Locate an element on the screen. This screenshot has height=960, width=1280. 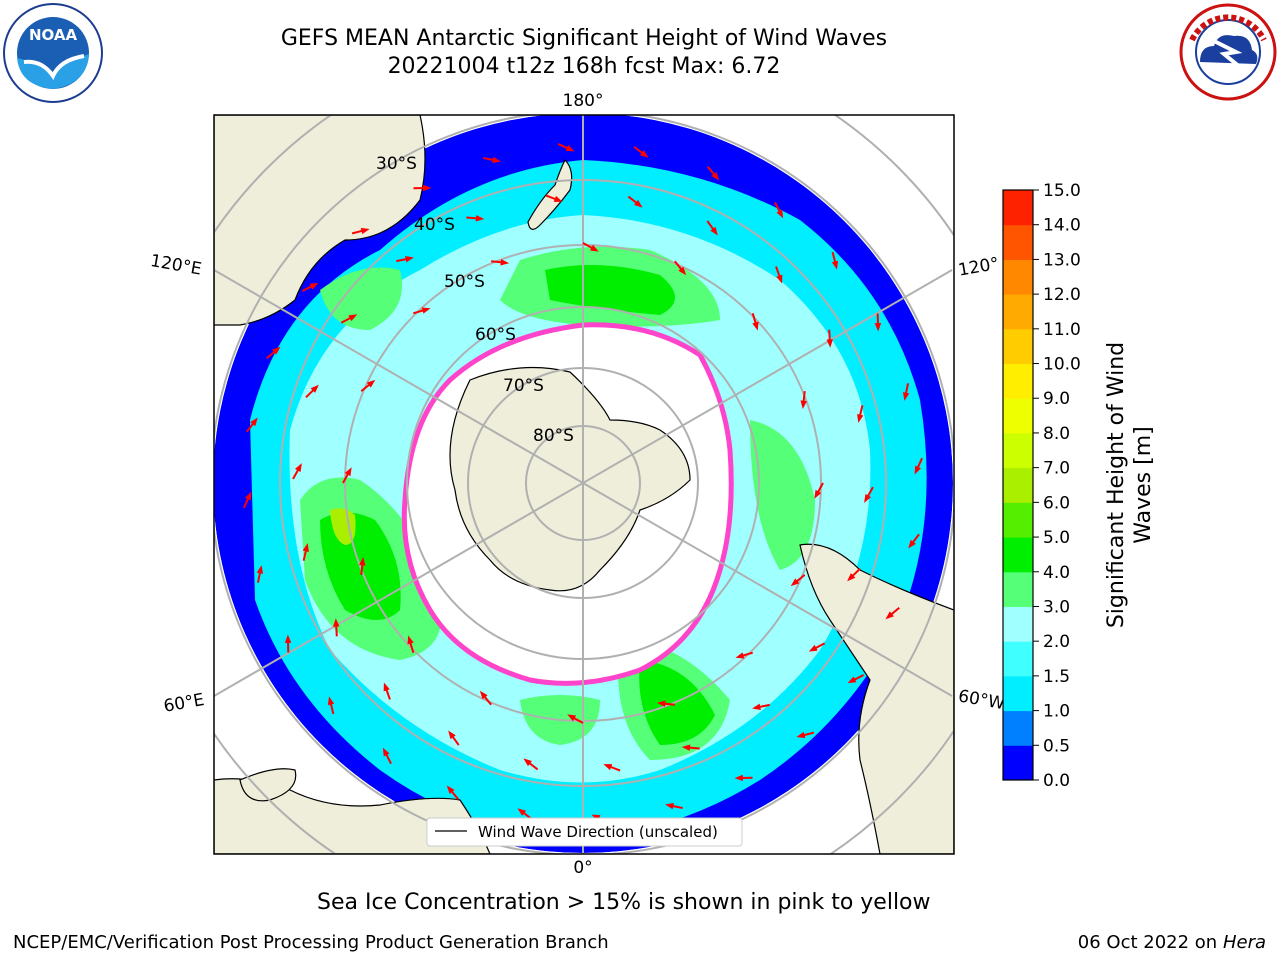
colorbar-label-line2: Waves [m] is located at coordinates (1143, 484).